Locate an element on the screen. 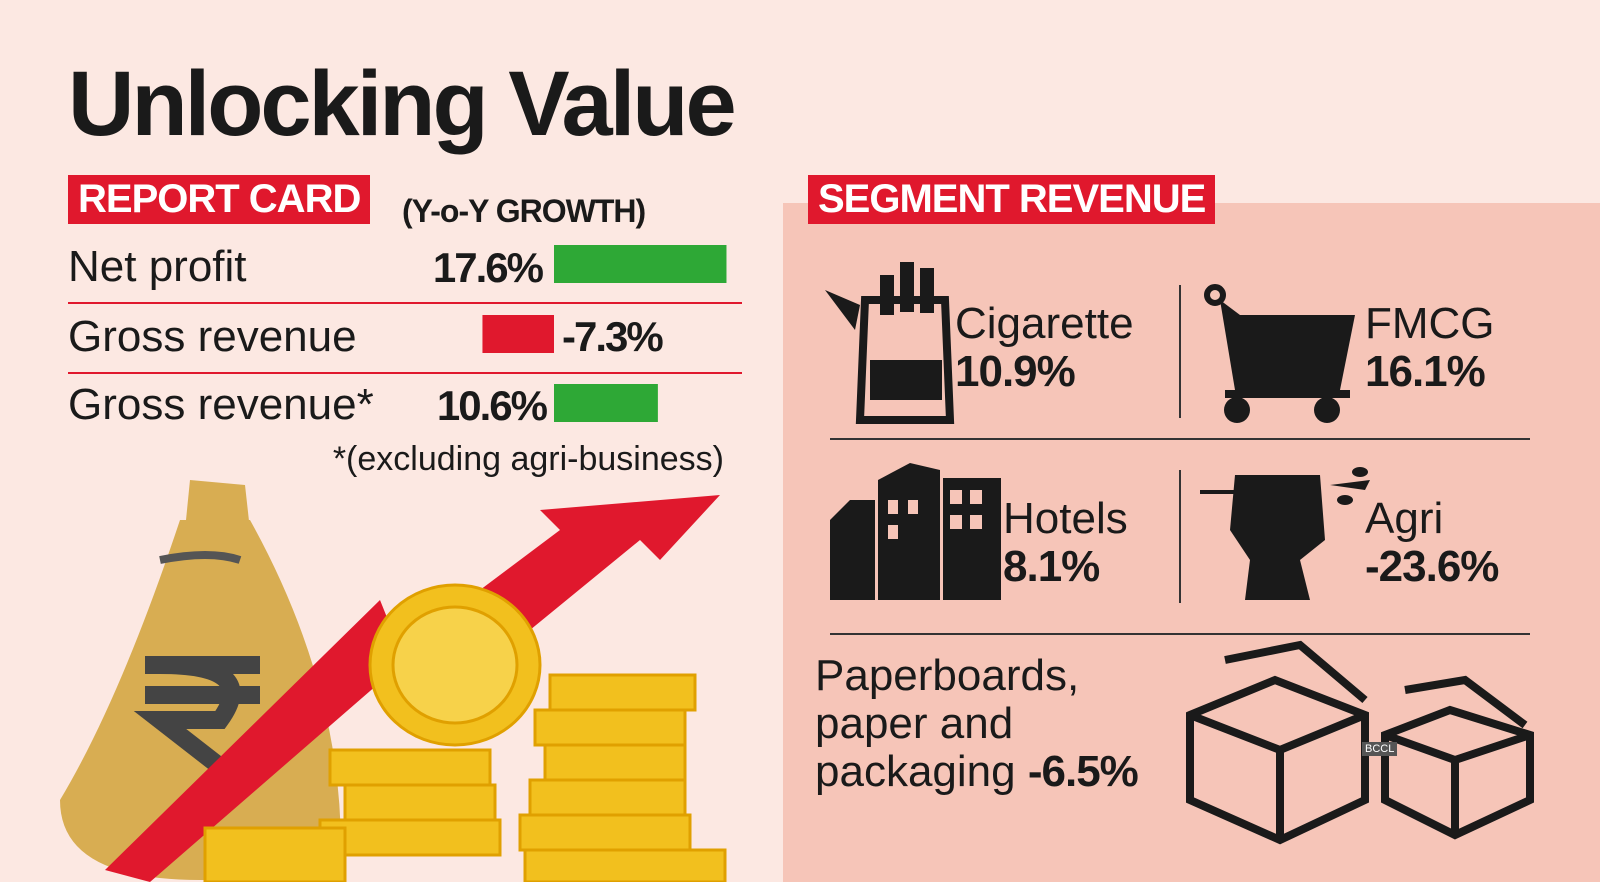  segment-growth: 16.1% is located at coordinates (1425, 371).